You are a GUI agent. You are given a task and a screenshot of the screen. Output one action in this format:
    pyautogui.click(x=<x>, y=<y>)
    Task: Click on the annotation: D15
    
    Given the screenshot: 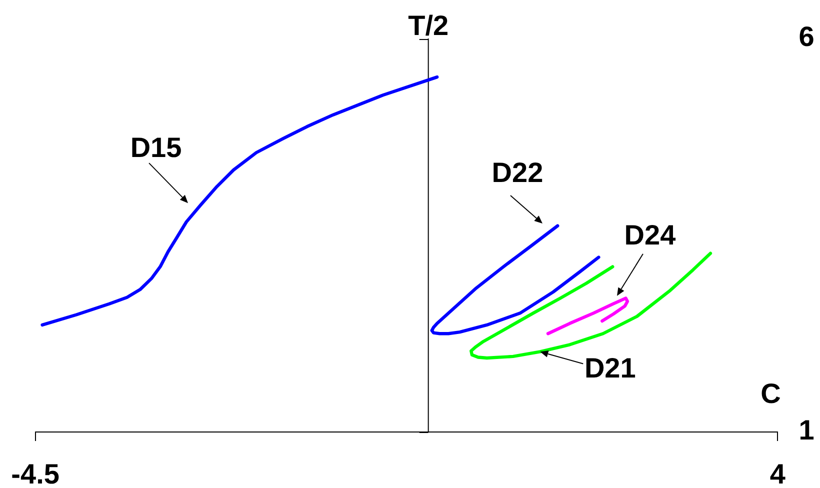 What is the action you would take?
    pyautogui.click(x=156, y=147)
    